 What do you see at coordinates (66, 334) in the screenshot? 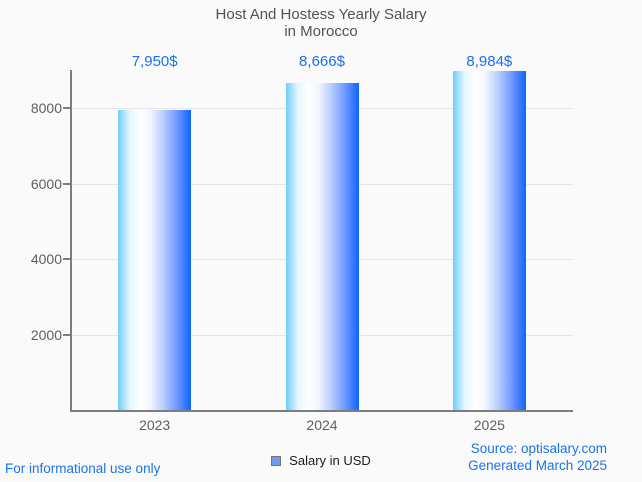
I see `y-axis-tick-2000` at bounding box center [66, 334].